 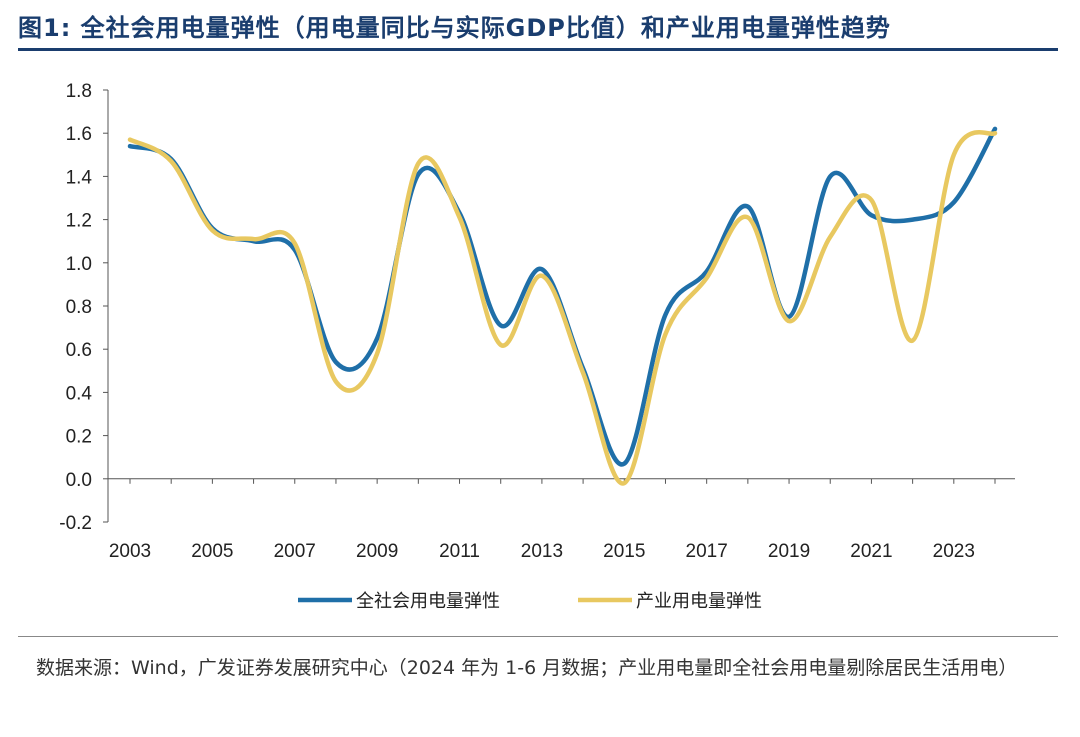 What do you see at coordinates (954, 551) in the screenshot?
I see `x-tick-label: 2023` at bounding box center [954, 551].